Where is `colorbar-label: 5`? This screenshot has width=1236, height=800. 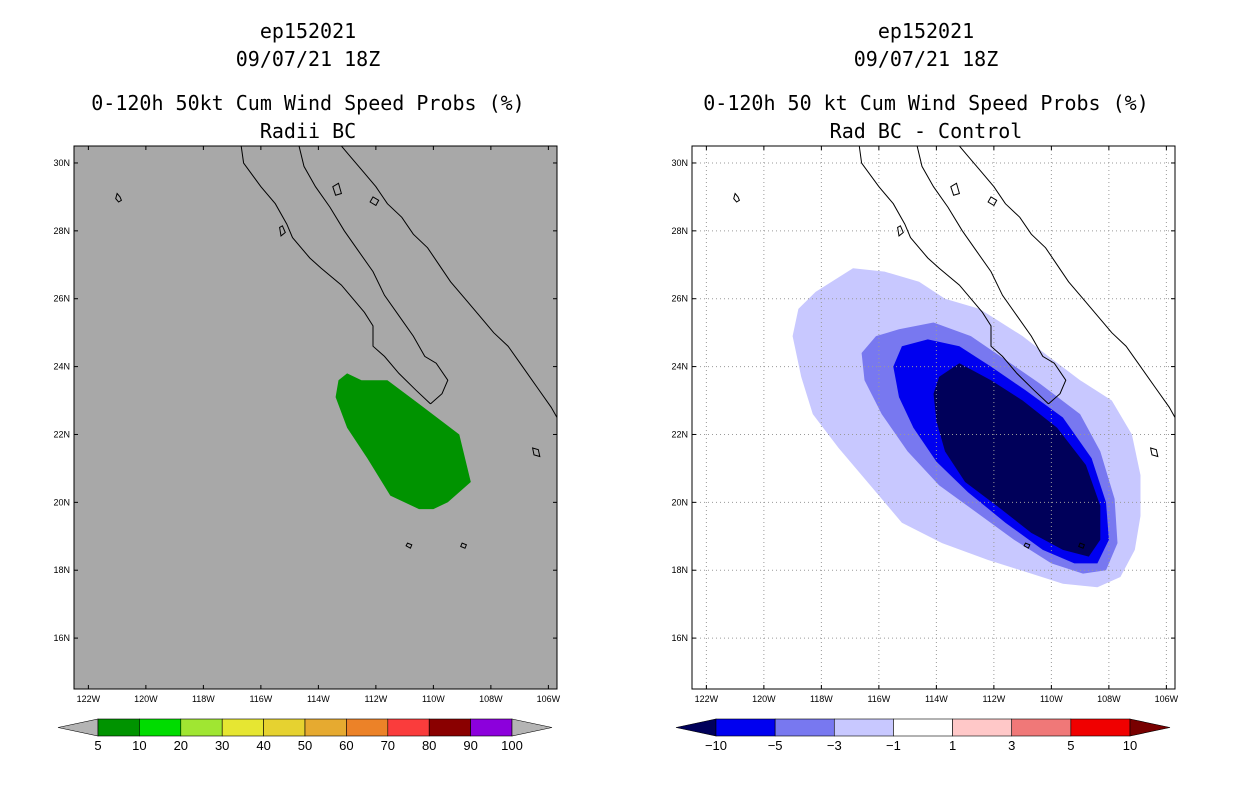 colorbar-label: 5 is located at coordinates (97, 745).